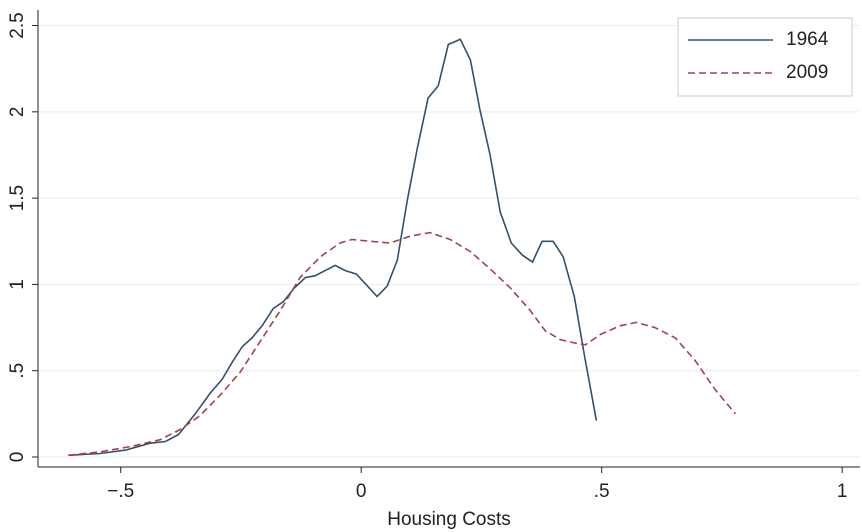  I want to click on x-axis-label: Housing Costs, so click(449, 519).